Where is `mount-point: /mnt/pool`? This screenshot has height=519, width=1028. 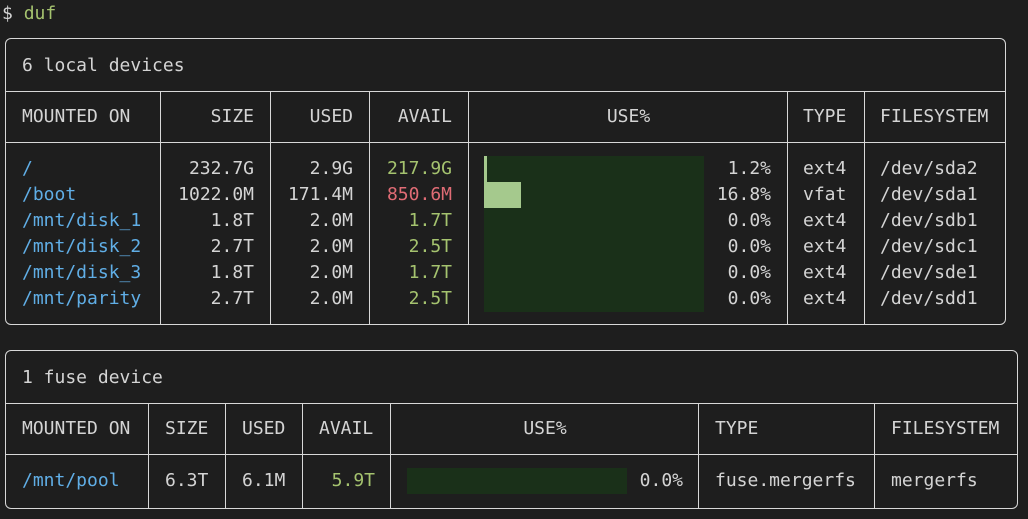
mount-point: /mnt/pool is located at coordinates (71, 480).